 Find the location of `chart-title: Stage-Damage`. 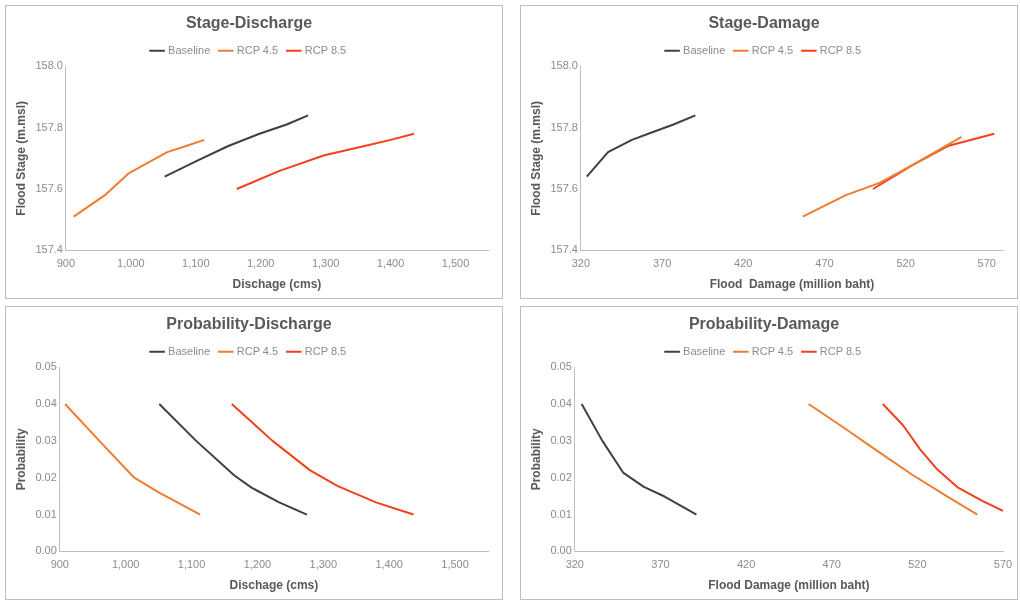

chart-title: Stage-Damage is located at coordinates (764, 23).